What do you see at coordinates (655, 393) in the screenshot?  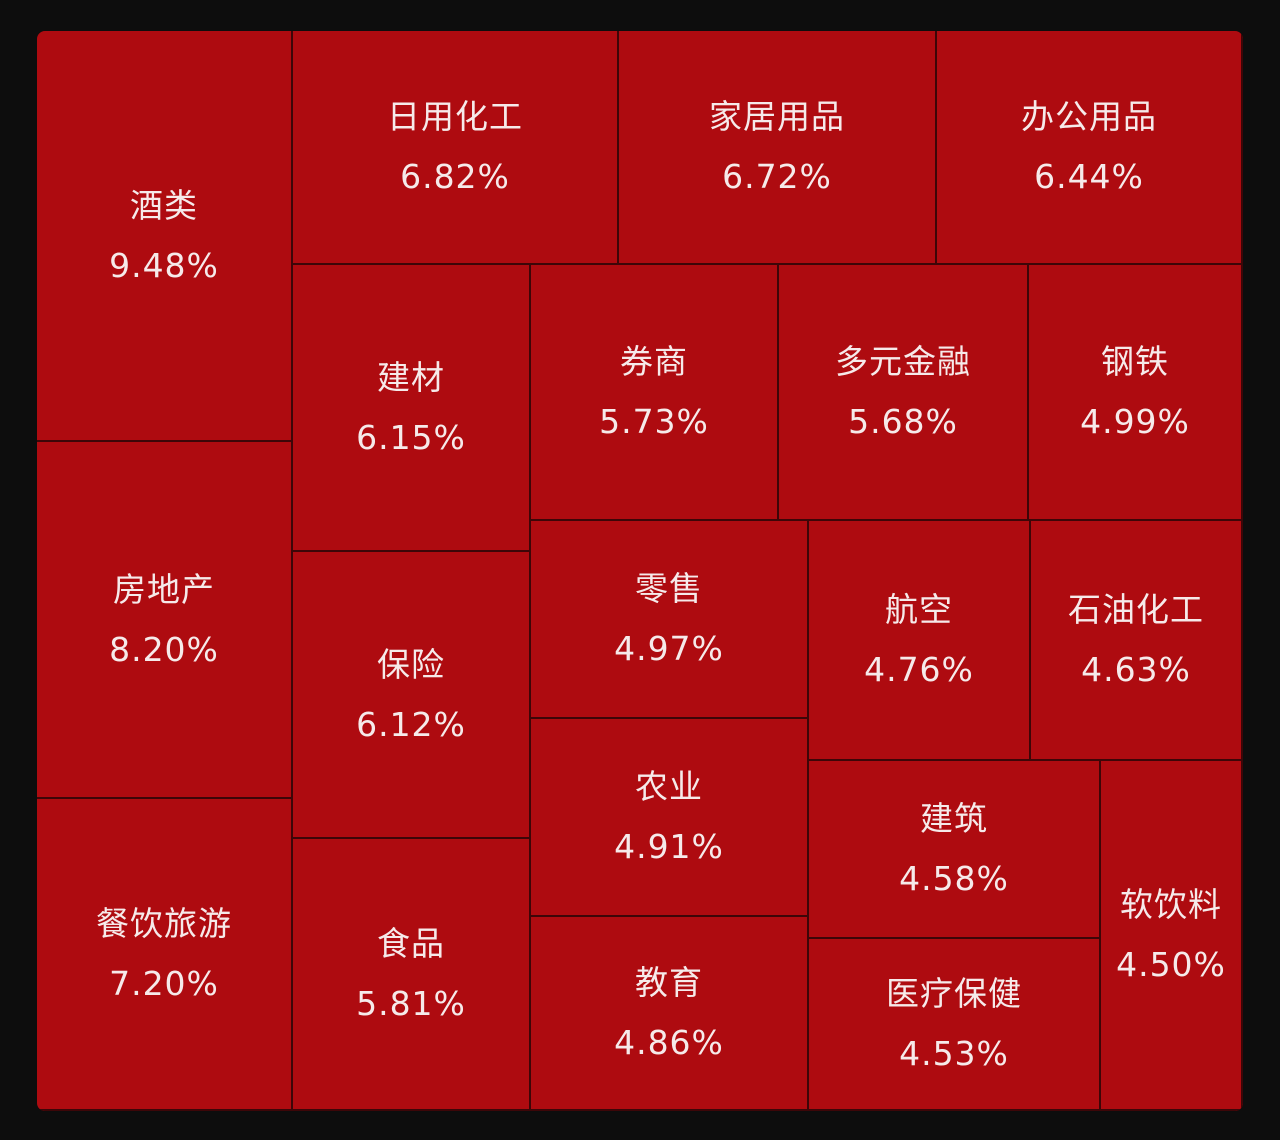 I see `treemap-tile: 券商 5.73%` at bounding box center [655, 393].